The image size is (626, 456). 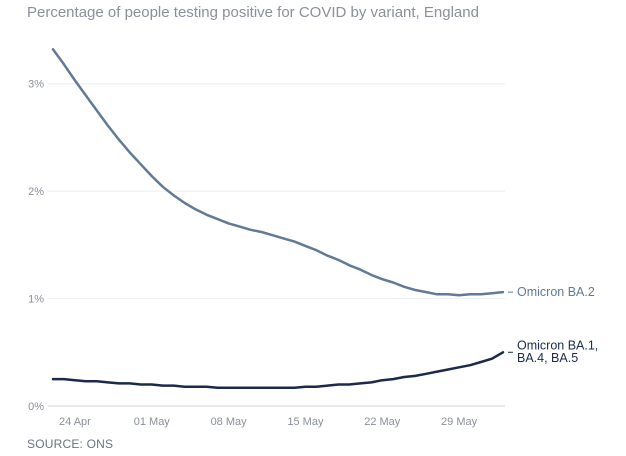 I want to click on x-tick-label: 08 May, so click(x=229, y=422).